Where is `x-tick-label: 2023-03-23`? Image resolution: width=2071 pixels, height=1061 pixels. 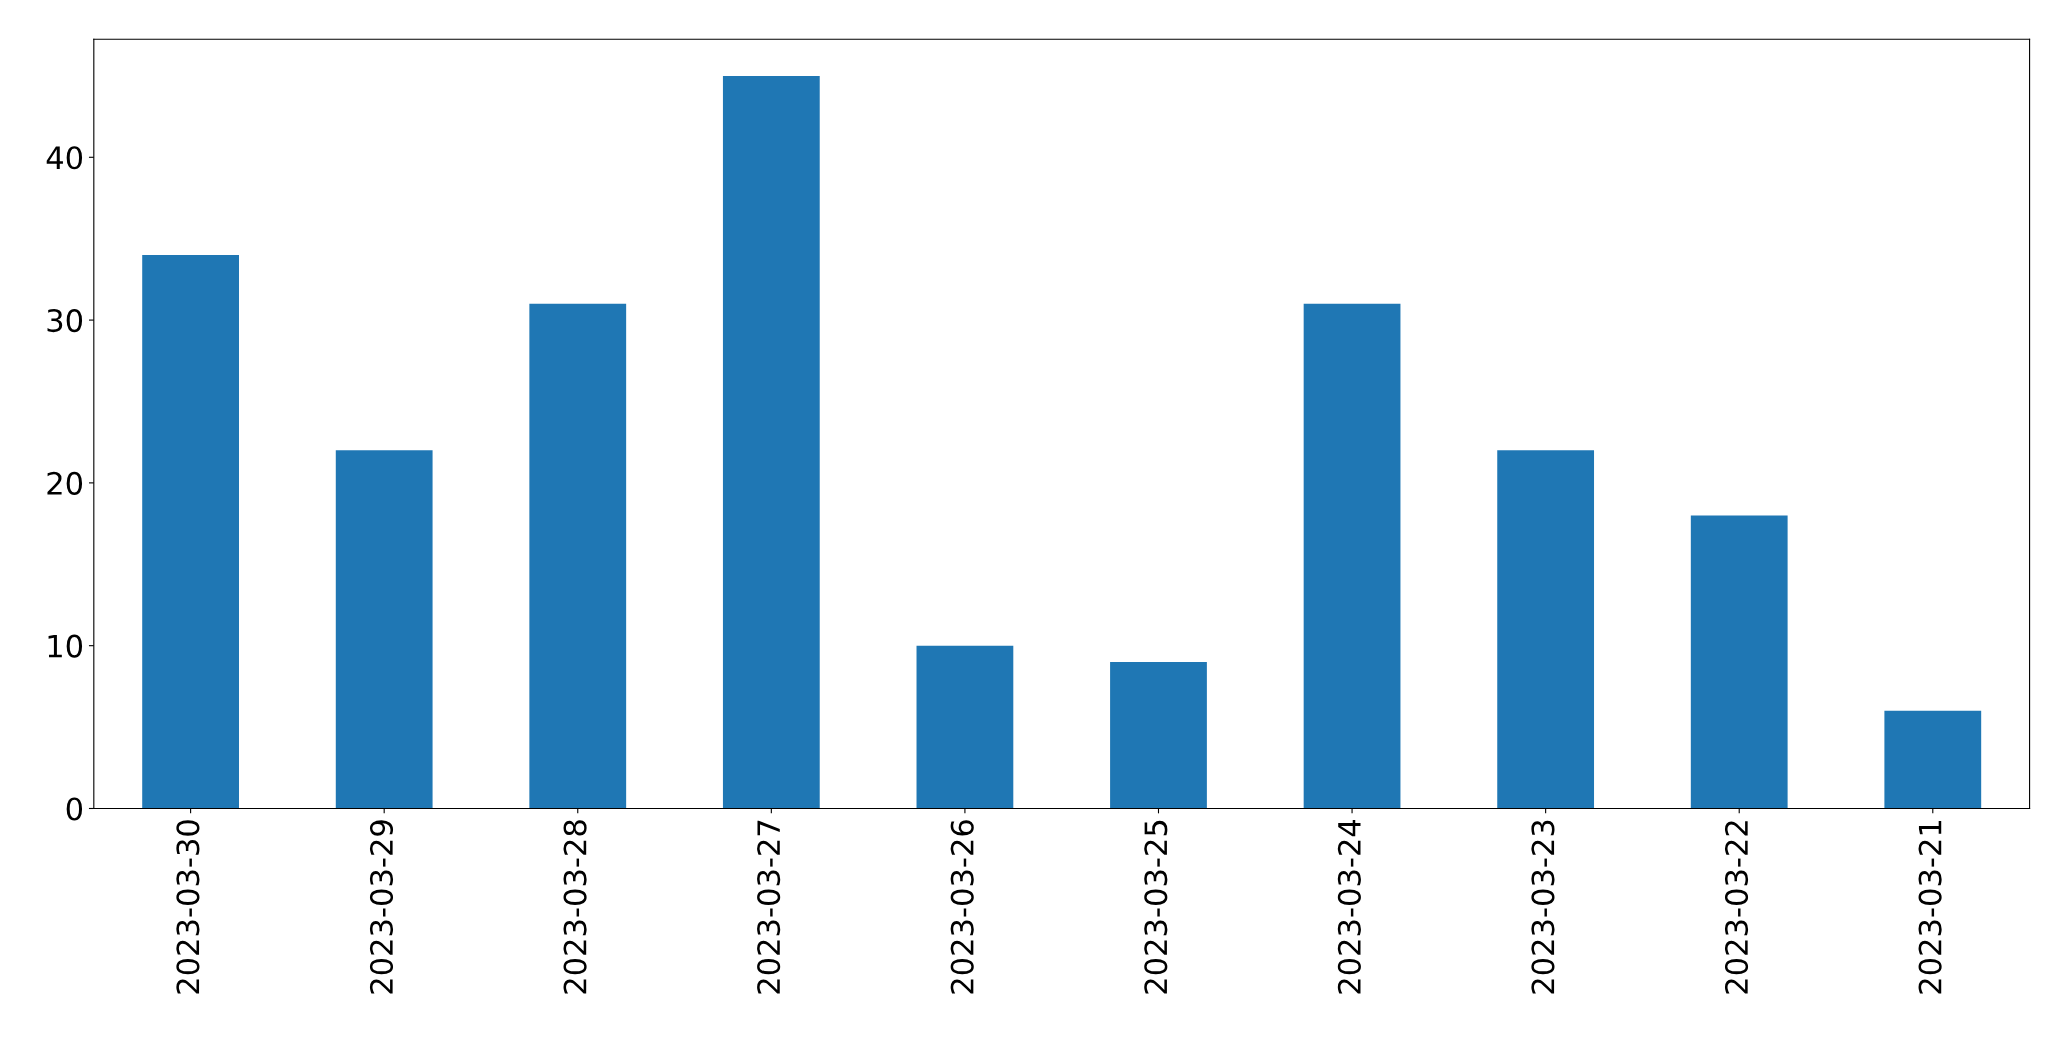 x-tick-label: 2023-03-23 is located at coordinates (1543, 907).